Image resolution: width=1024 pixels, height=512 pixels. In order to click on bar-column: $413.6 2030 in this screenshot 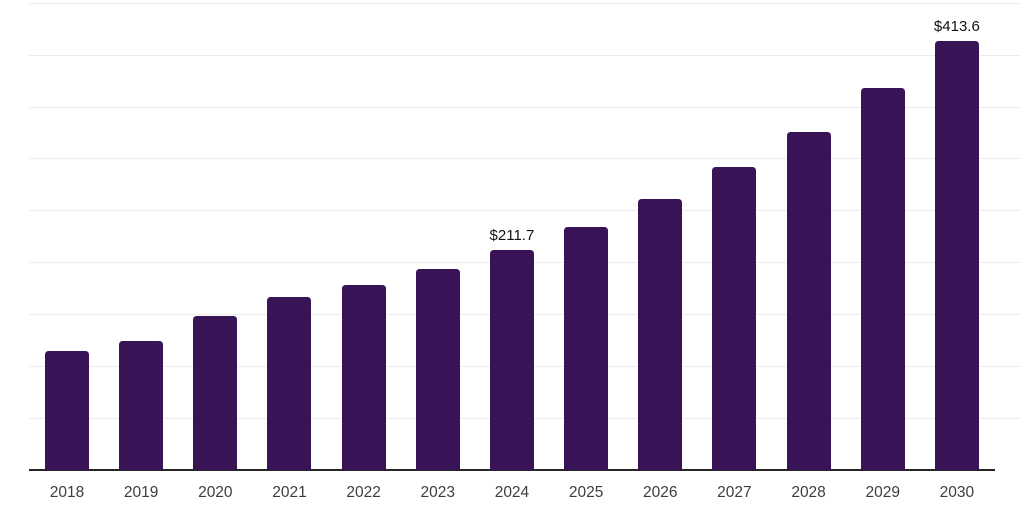, I will do `click(956, 251)`.